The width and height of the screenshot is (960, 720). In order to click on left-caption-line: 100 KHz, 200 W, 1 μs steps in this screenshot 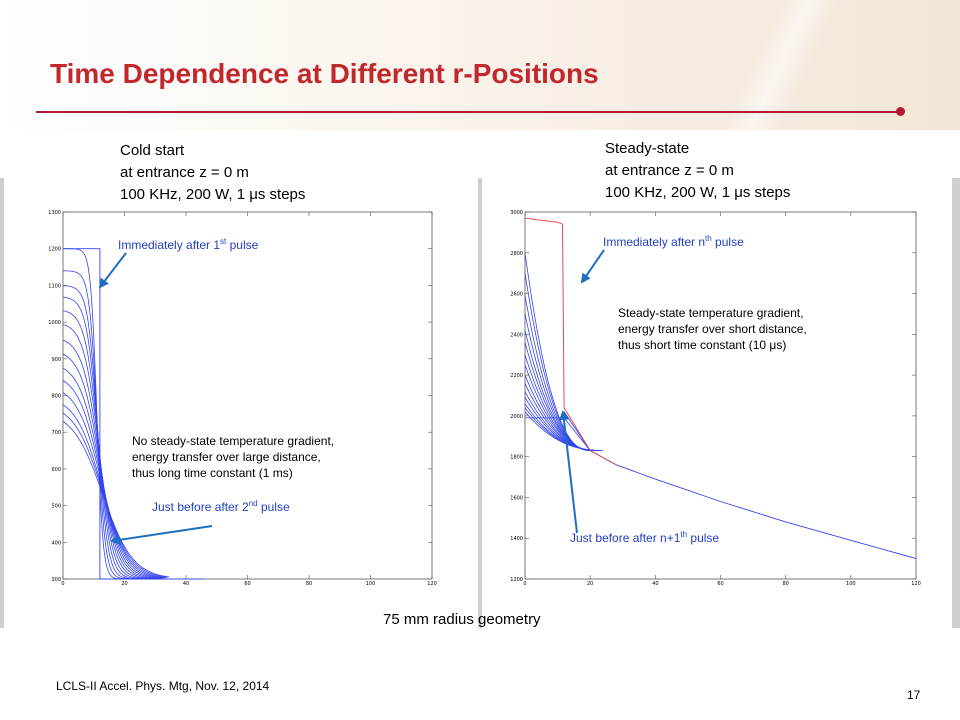, I will do `click(213, 194)`.